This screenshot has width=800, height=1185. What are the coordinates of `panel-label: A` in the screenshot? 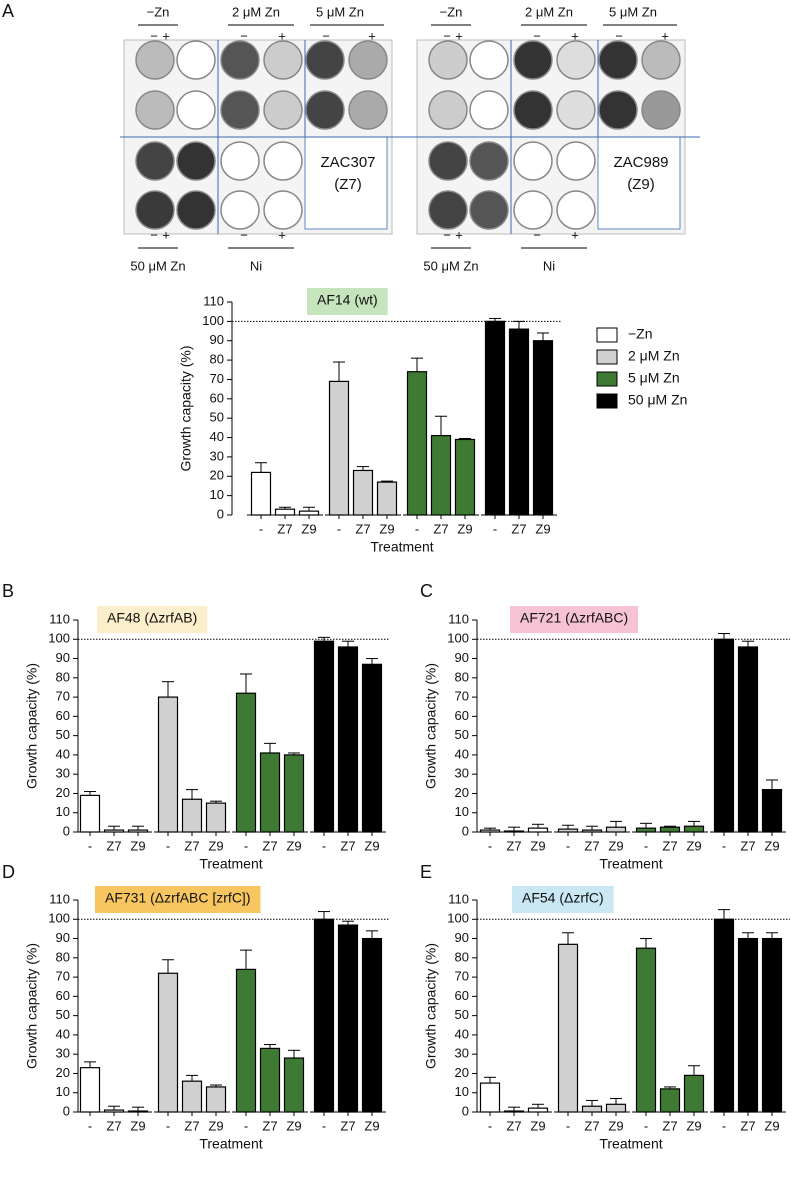 It's located at (8, 11).